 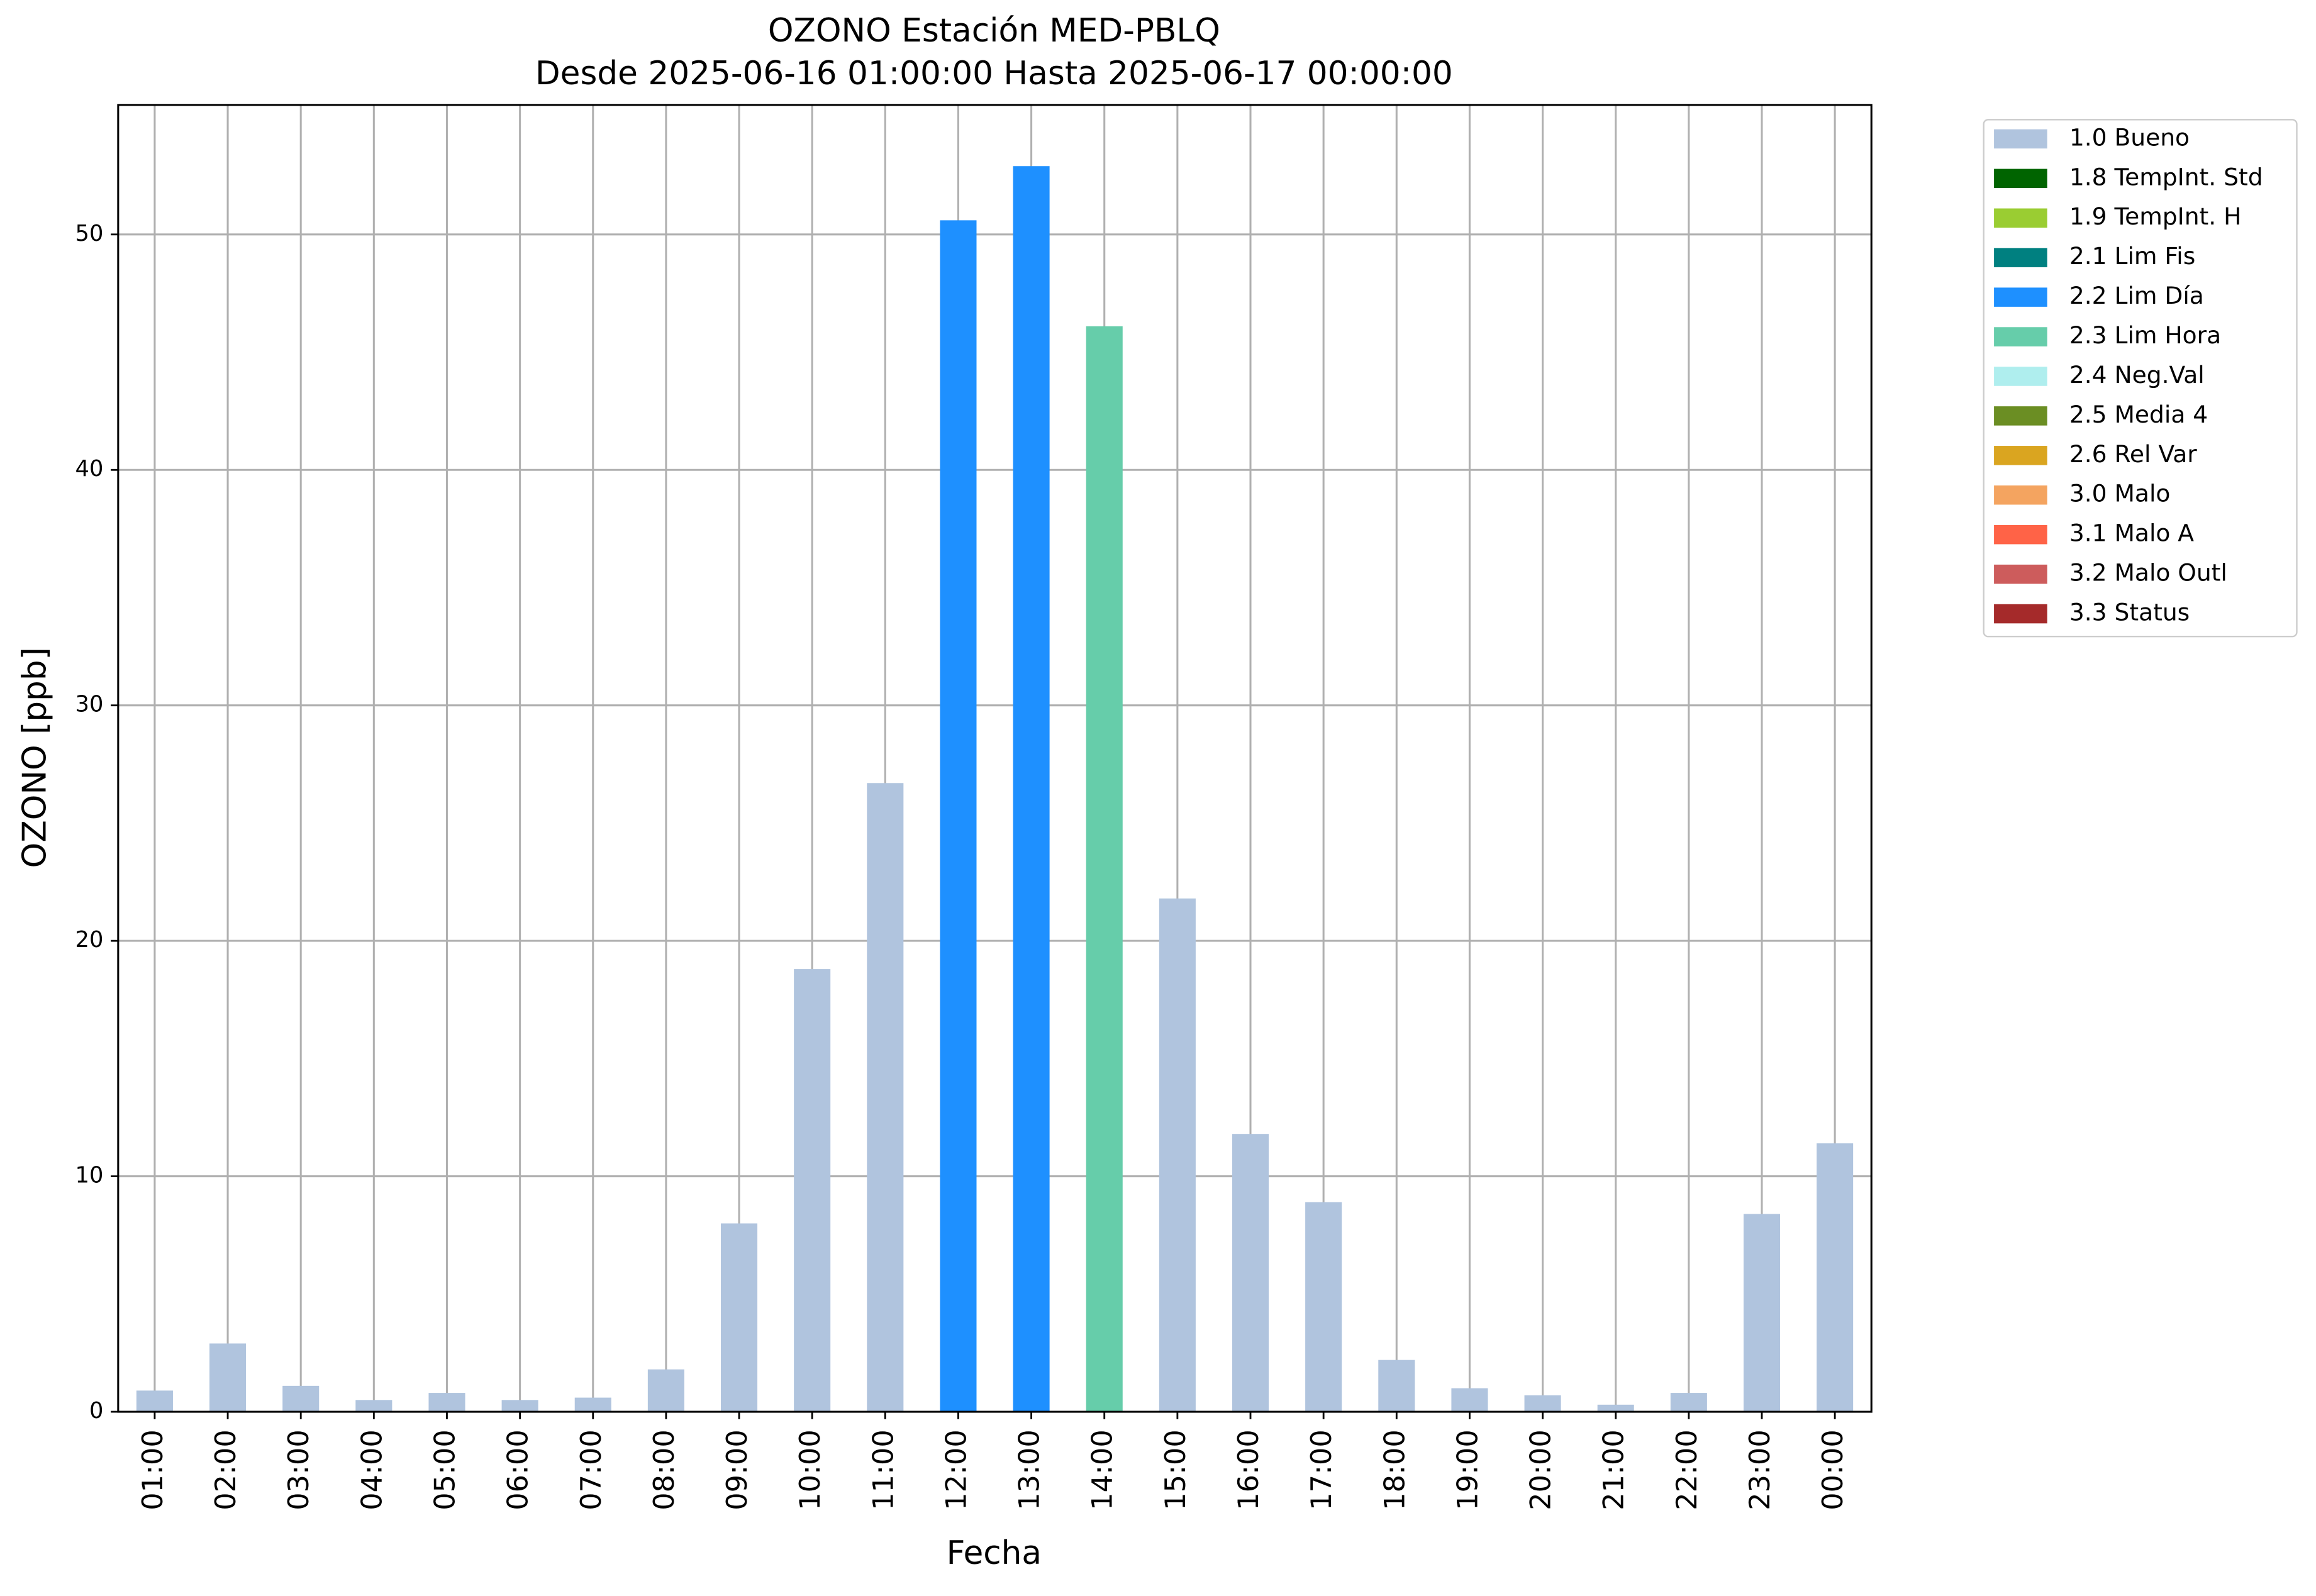 What do you see at coordinates (444, 1469) in the screenshot?
I see `x-tick-label: 05:00` at bounding box center [444, 1469].